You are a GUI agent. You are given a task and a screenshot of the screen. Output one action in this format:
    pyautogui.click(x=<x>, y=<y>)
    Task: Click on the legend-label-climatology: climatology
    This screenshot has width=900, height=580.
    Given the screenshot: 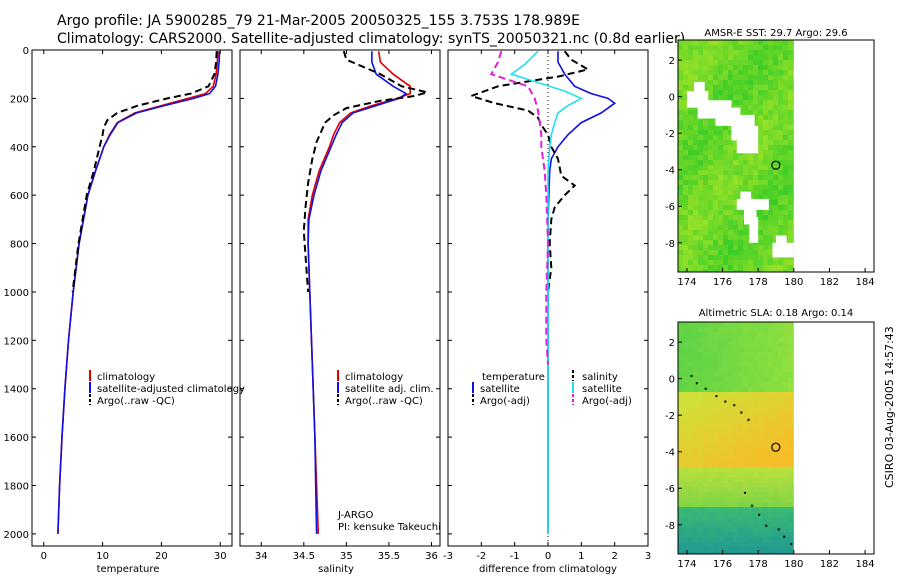 What is the action you would take?
    pyautogui.click(x=126, y=377)
    